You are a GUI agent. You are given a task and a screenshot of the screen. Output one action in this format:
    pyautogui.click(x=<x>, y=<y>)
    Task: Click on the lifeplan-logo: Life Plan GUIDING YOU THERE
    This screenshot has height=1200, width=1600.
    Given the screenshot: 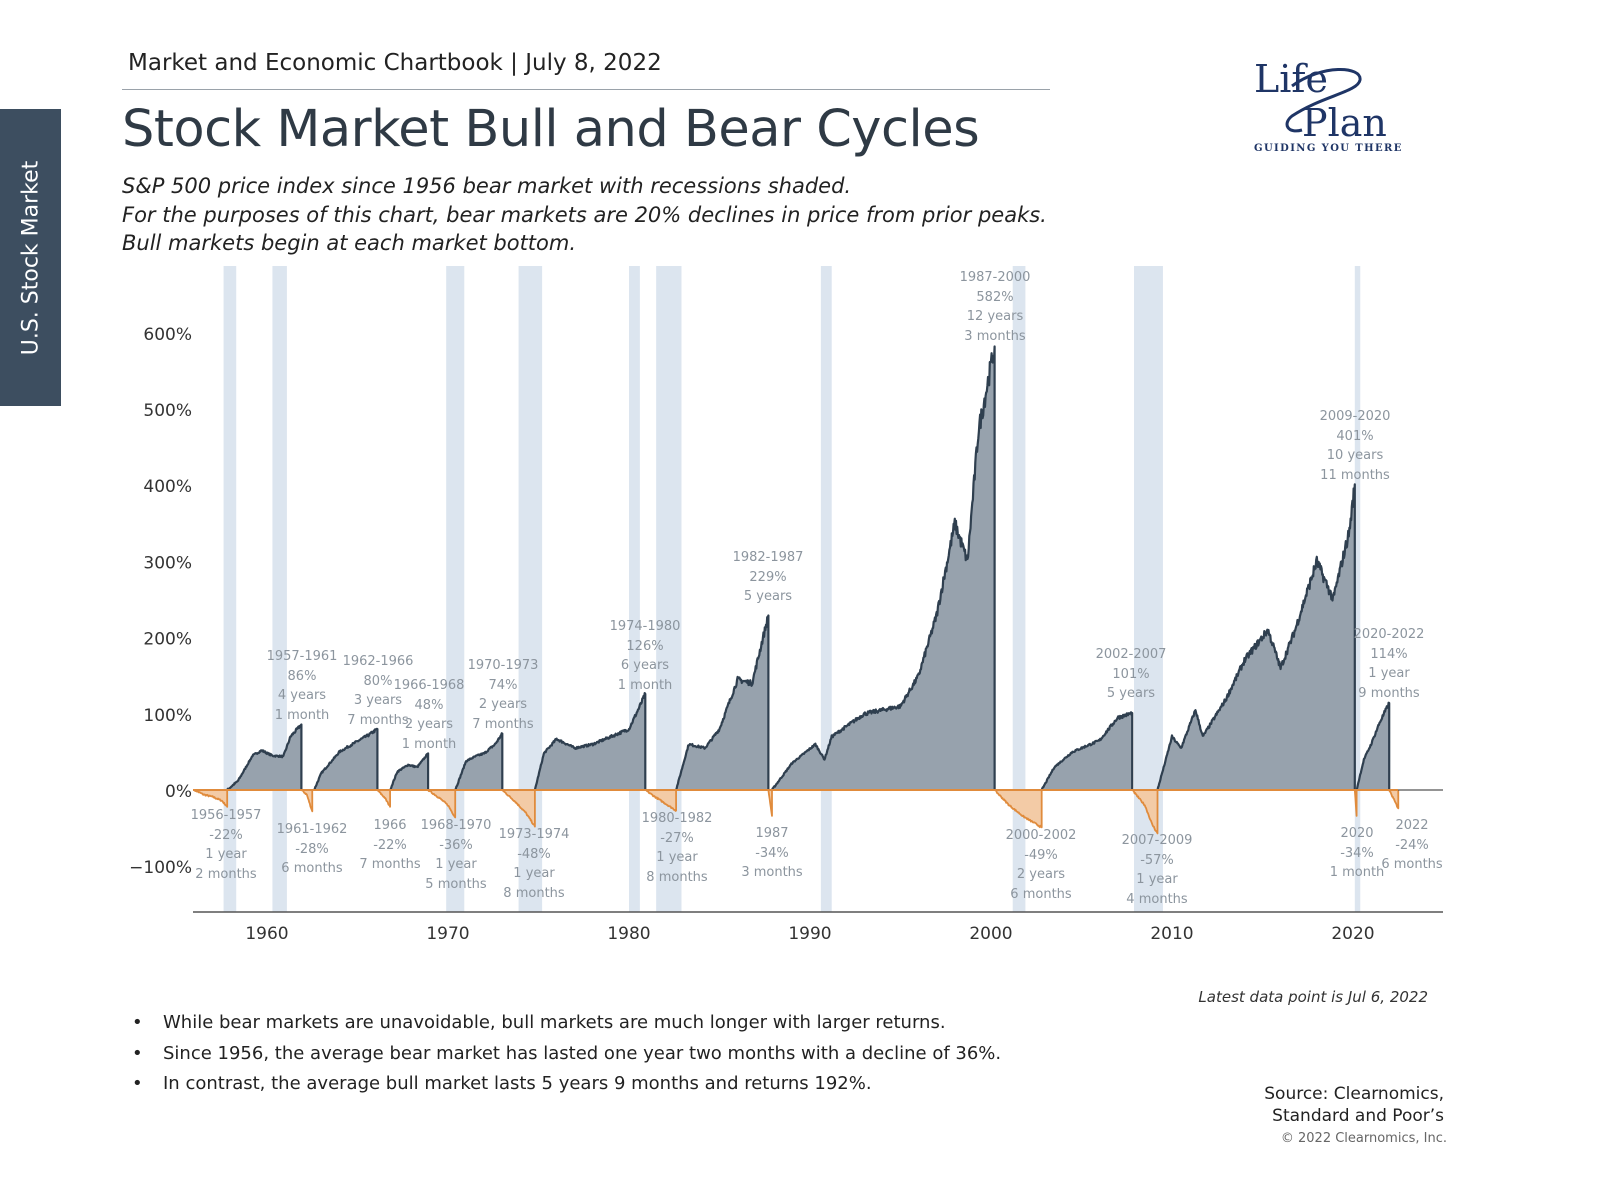 What is the action you would take?
    pyautogui.click(x=1328, y=105)
    